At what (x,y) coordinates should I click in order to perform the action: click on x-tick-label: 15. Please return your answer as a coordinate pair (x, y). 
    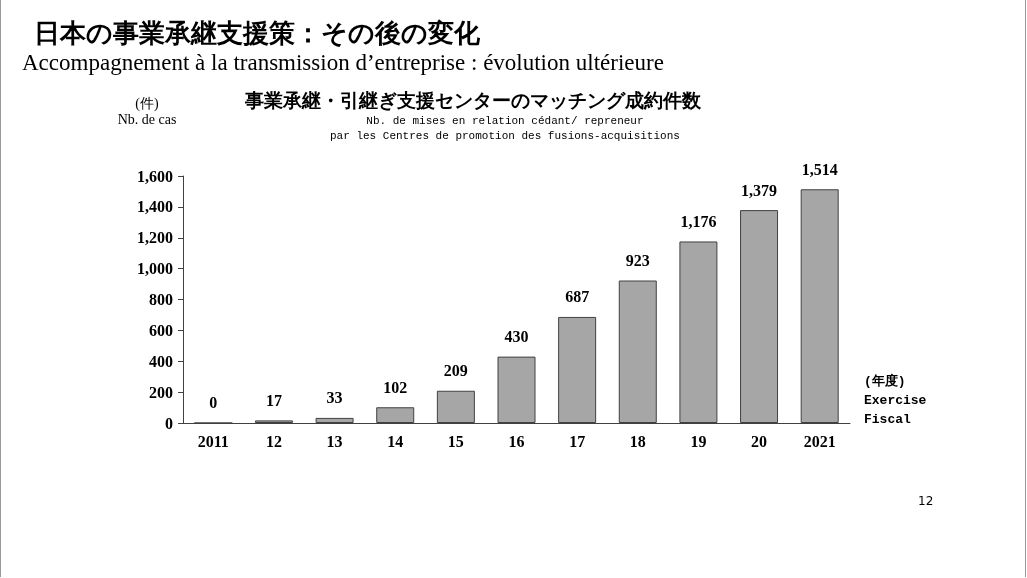
    Looking at the image, I should click on (455, 441).